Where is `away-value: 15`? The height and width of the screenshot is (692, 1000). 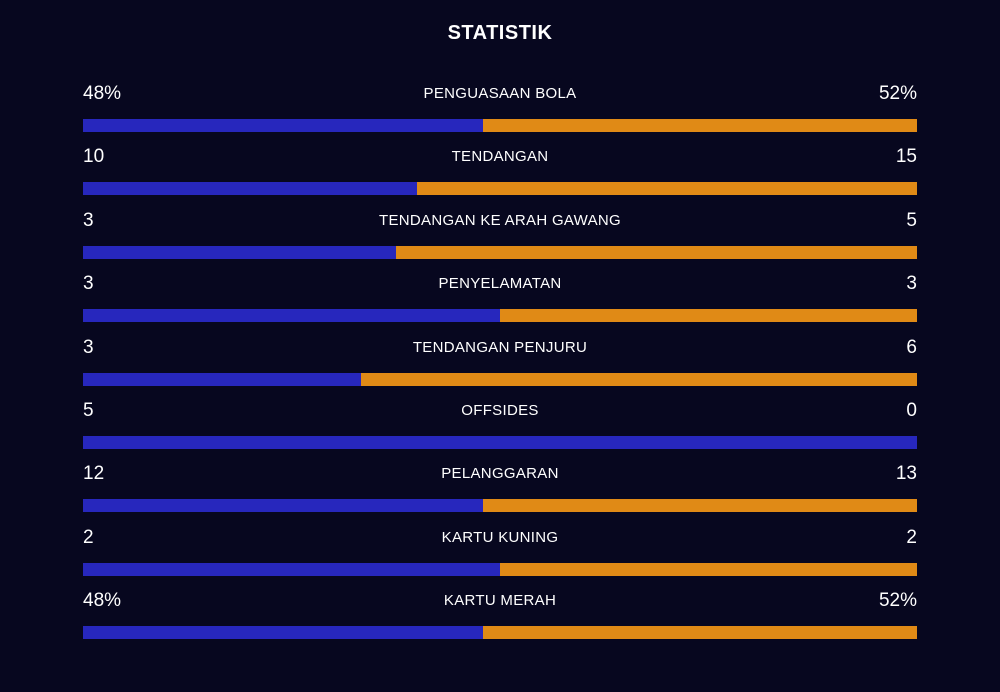 away-value: 15 is located at coordinates (906, 157).